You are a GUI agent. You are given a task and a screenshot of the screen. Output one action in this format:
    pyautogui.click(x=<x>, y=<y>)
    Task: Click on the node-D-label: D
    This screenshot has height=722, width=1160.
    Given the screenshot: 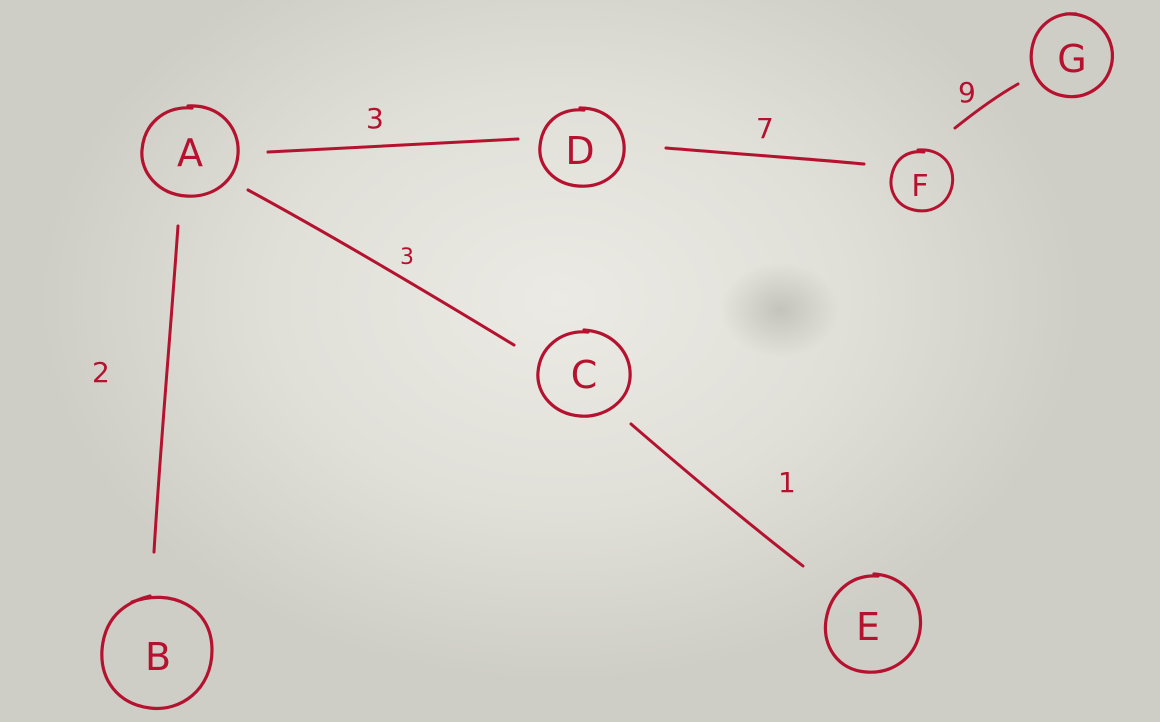 What is the action you would take?
    pyautogui.click(x=579, y=151)
    